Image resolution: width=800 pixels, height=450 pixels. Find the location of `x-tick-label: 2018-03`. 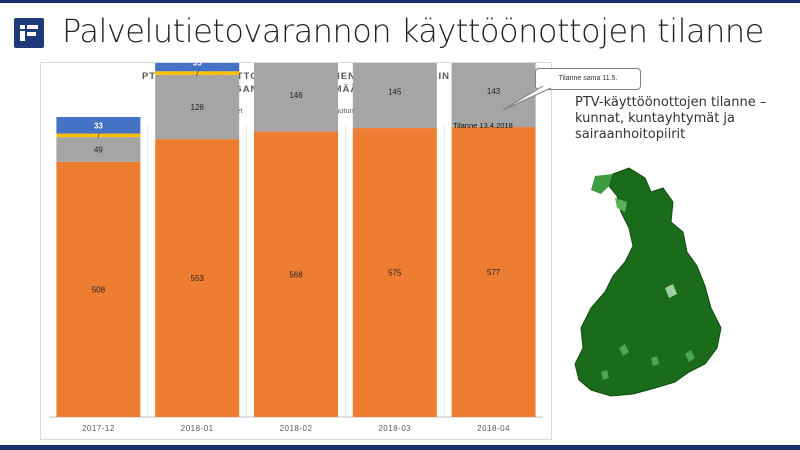

x-tick-label: 2018-03 is located at coordinates (394, 428).